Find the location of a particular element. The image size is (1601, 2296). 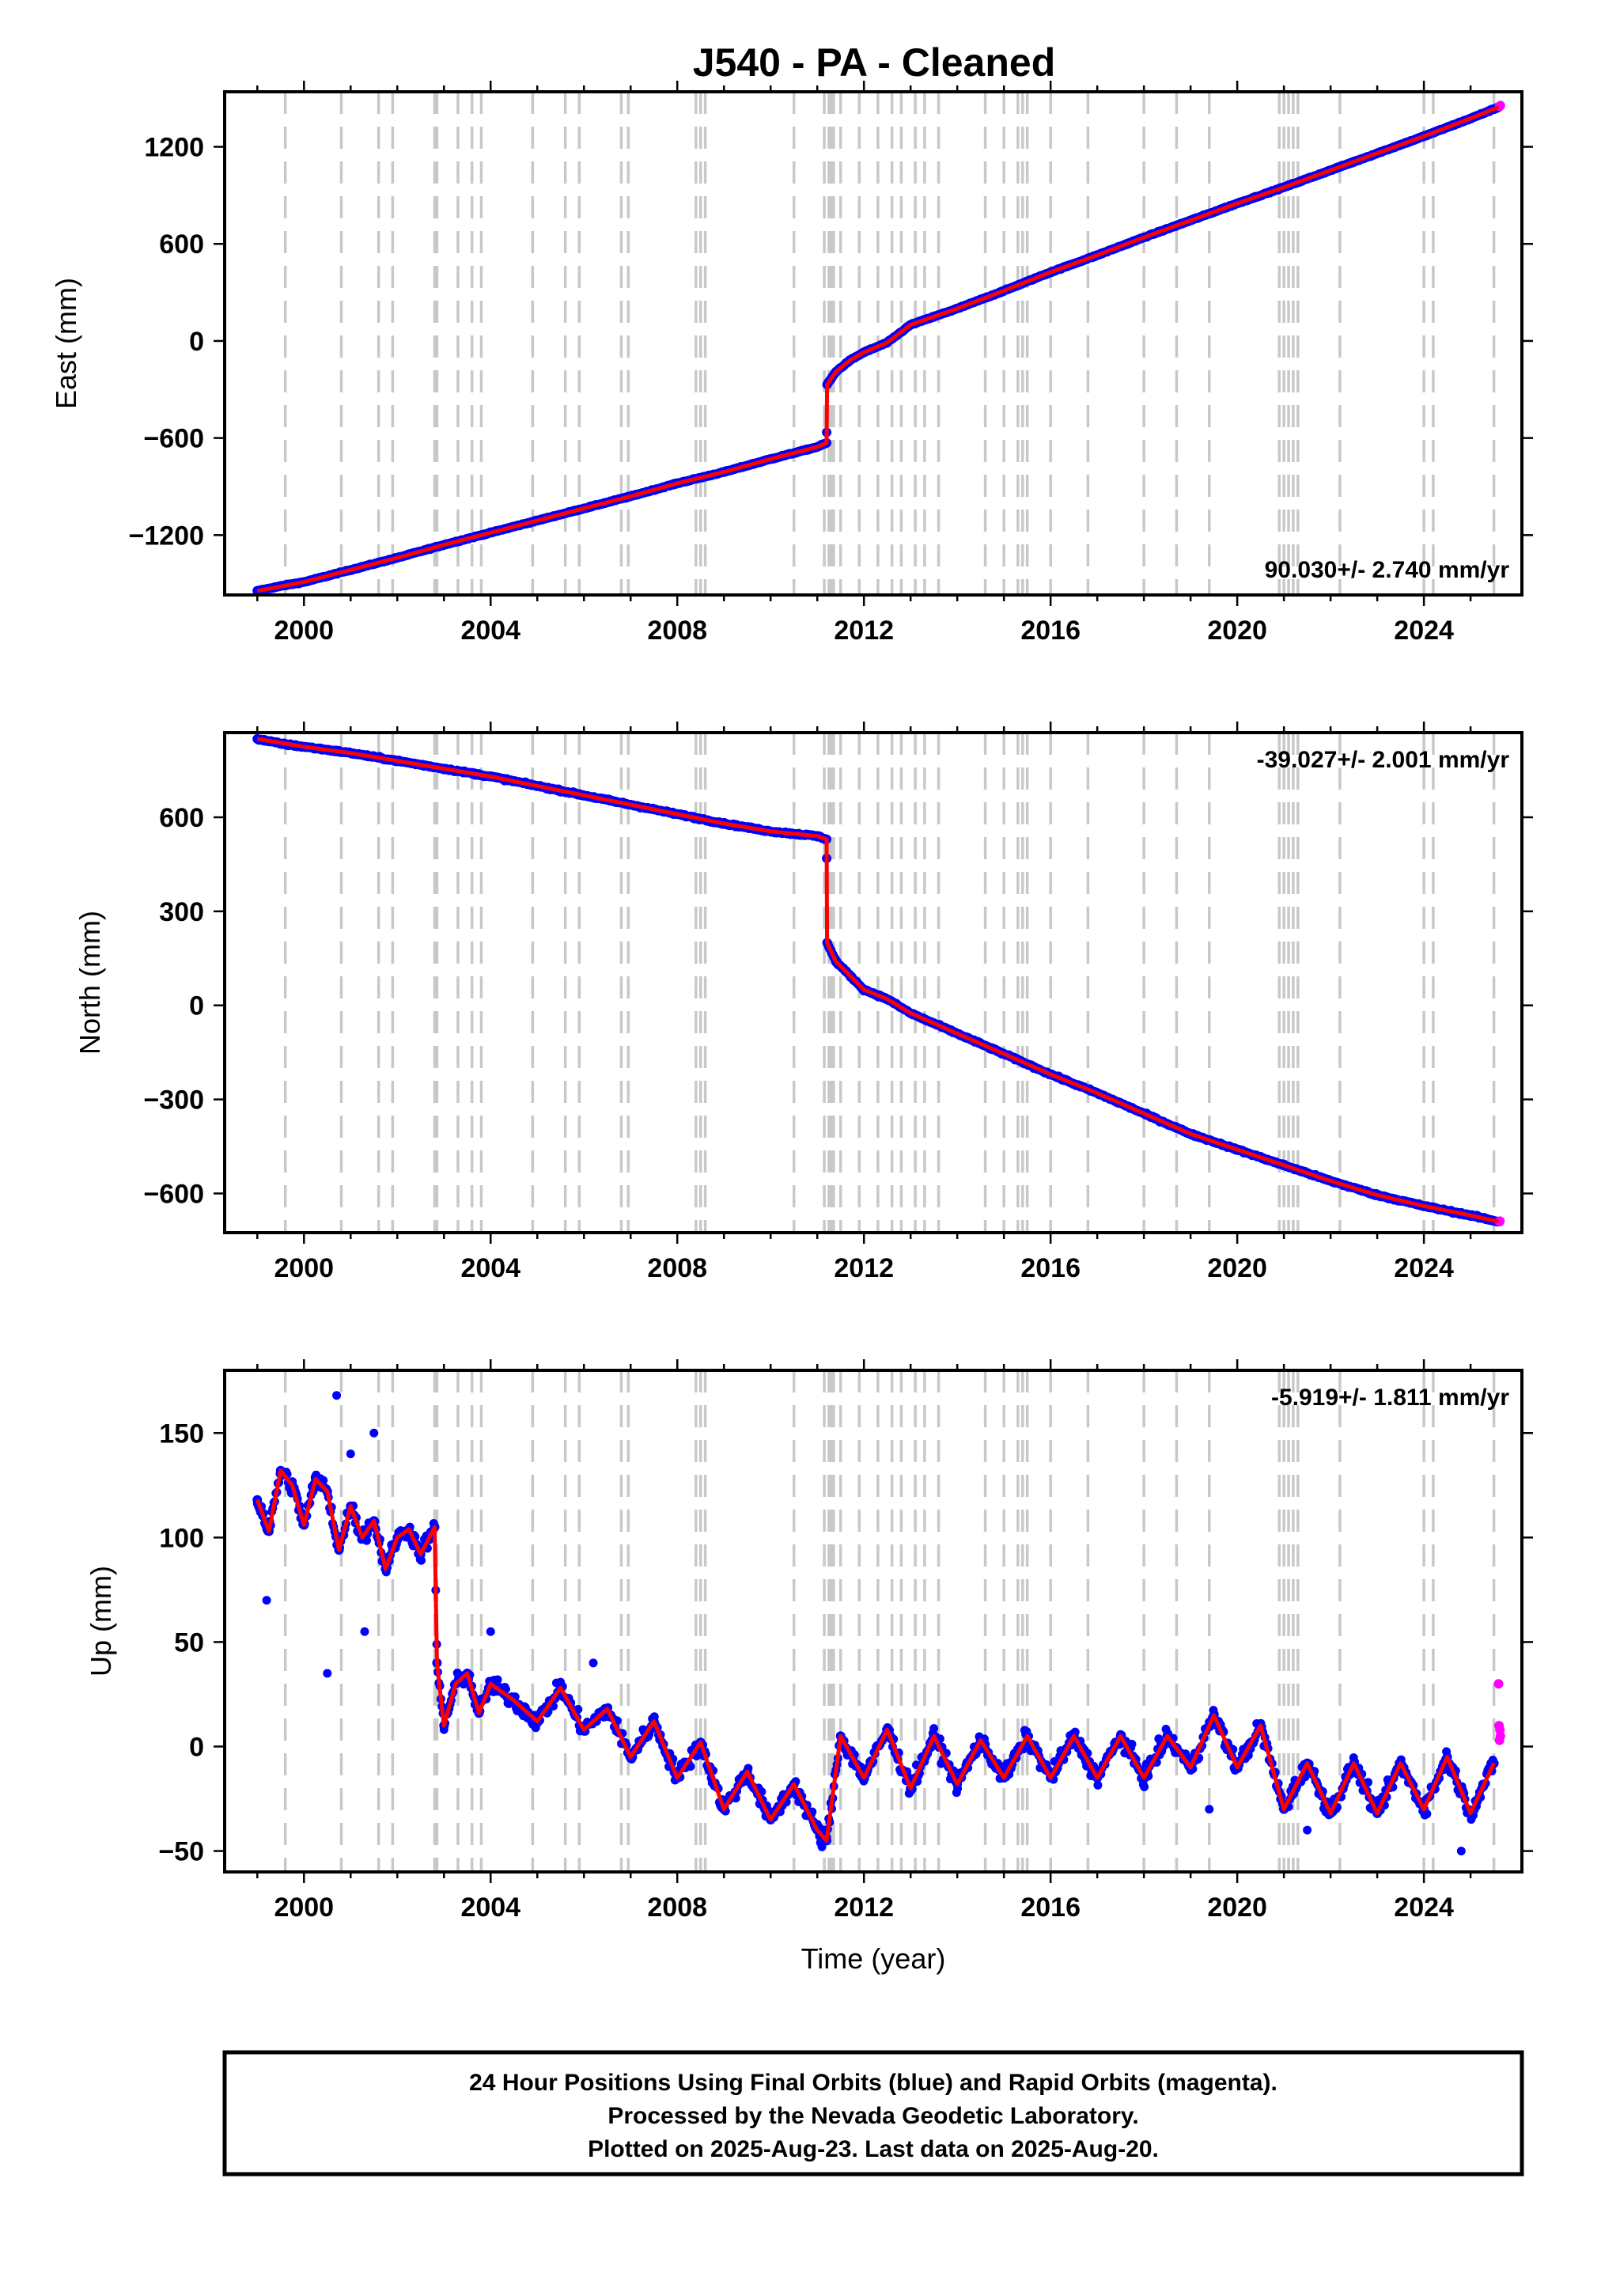

y-tick-label: 1200 is located at coordinates (174, 148).